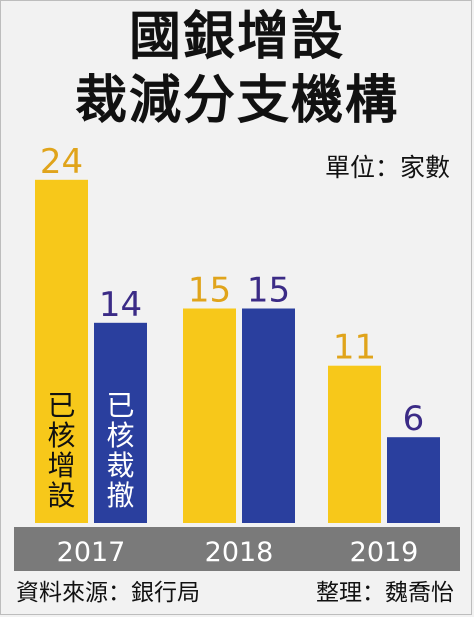 The height and width of the screenshot is (617, 474). Describe the element at coordinates (387, 167) in the screenshot. I see `unit-label: 單位：家數` at that location.